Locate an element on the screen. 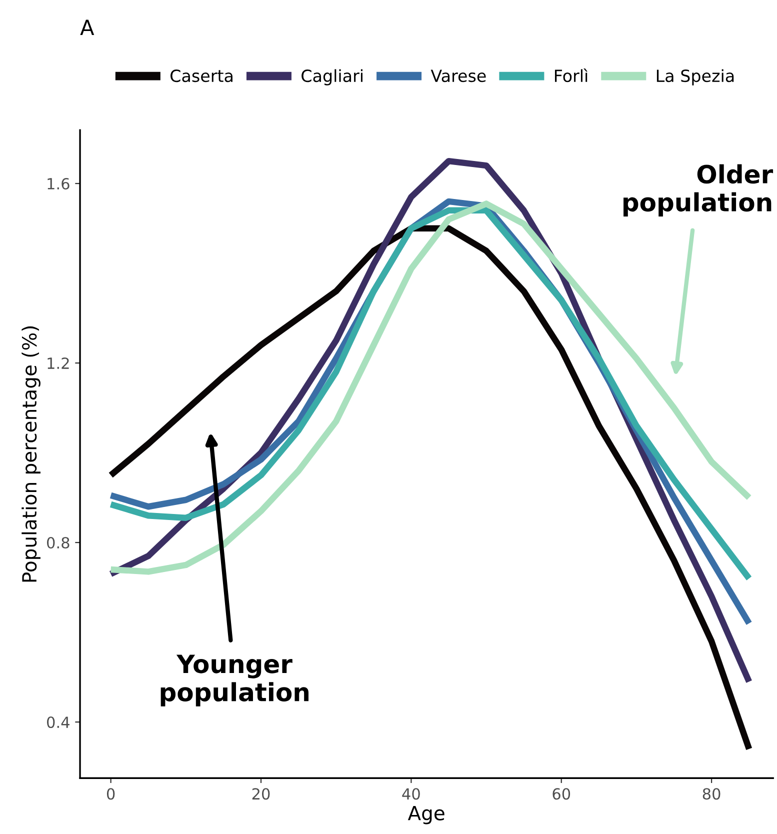 This screenshot has width=777, height=834. legend-label: Cagliari is located at coordinates (332, 77).